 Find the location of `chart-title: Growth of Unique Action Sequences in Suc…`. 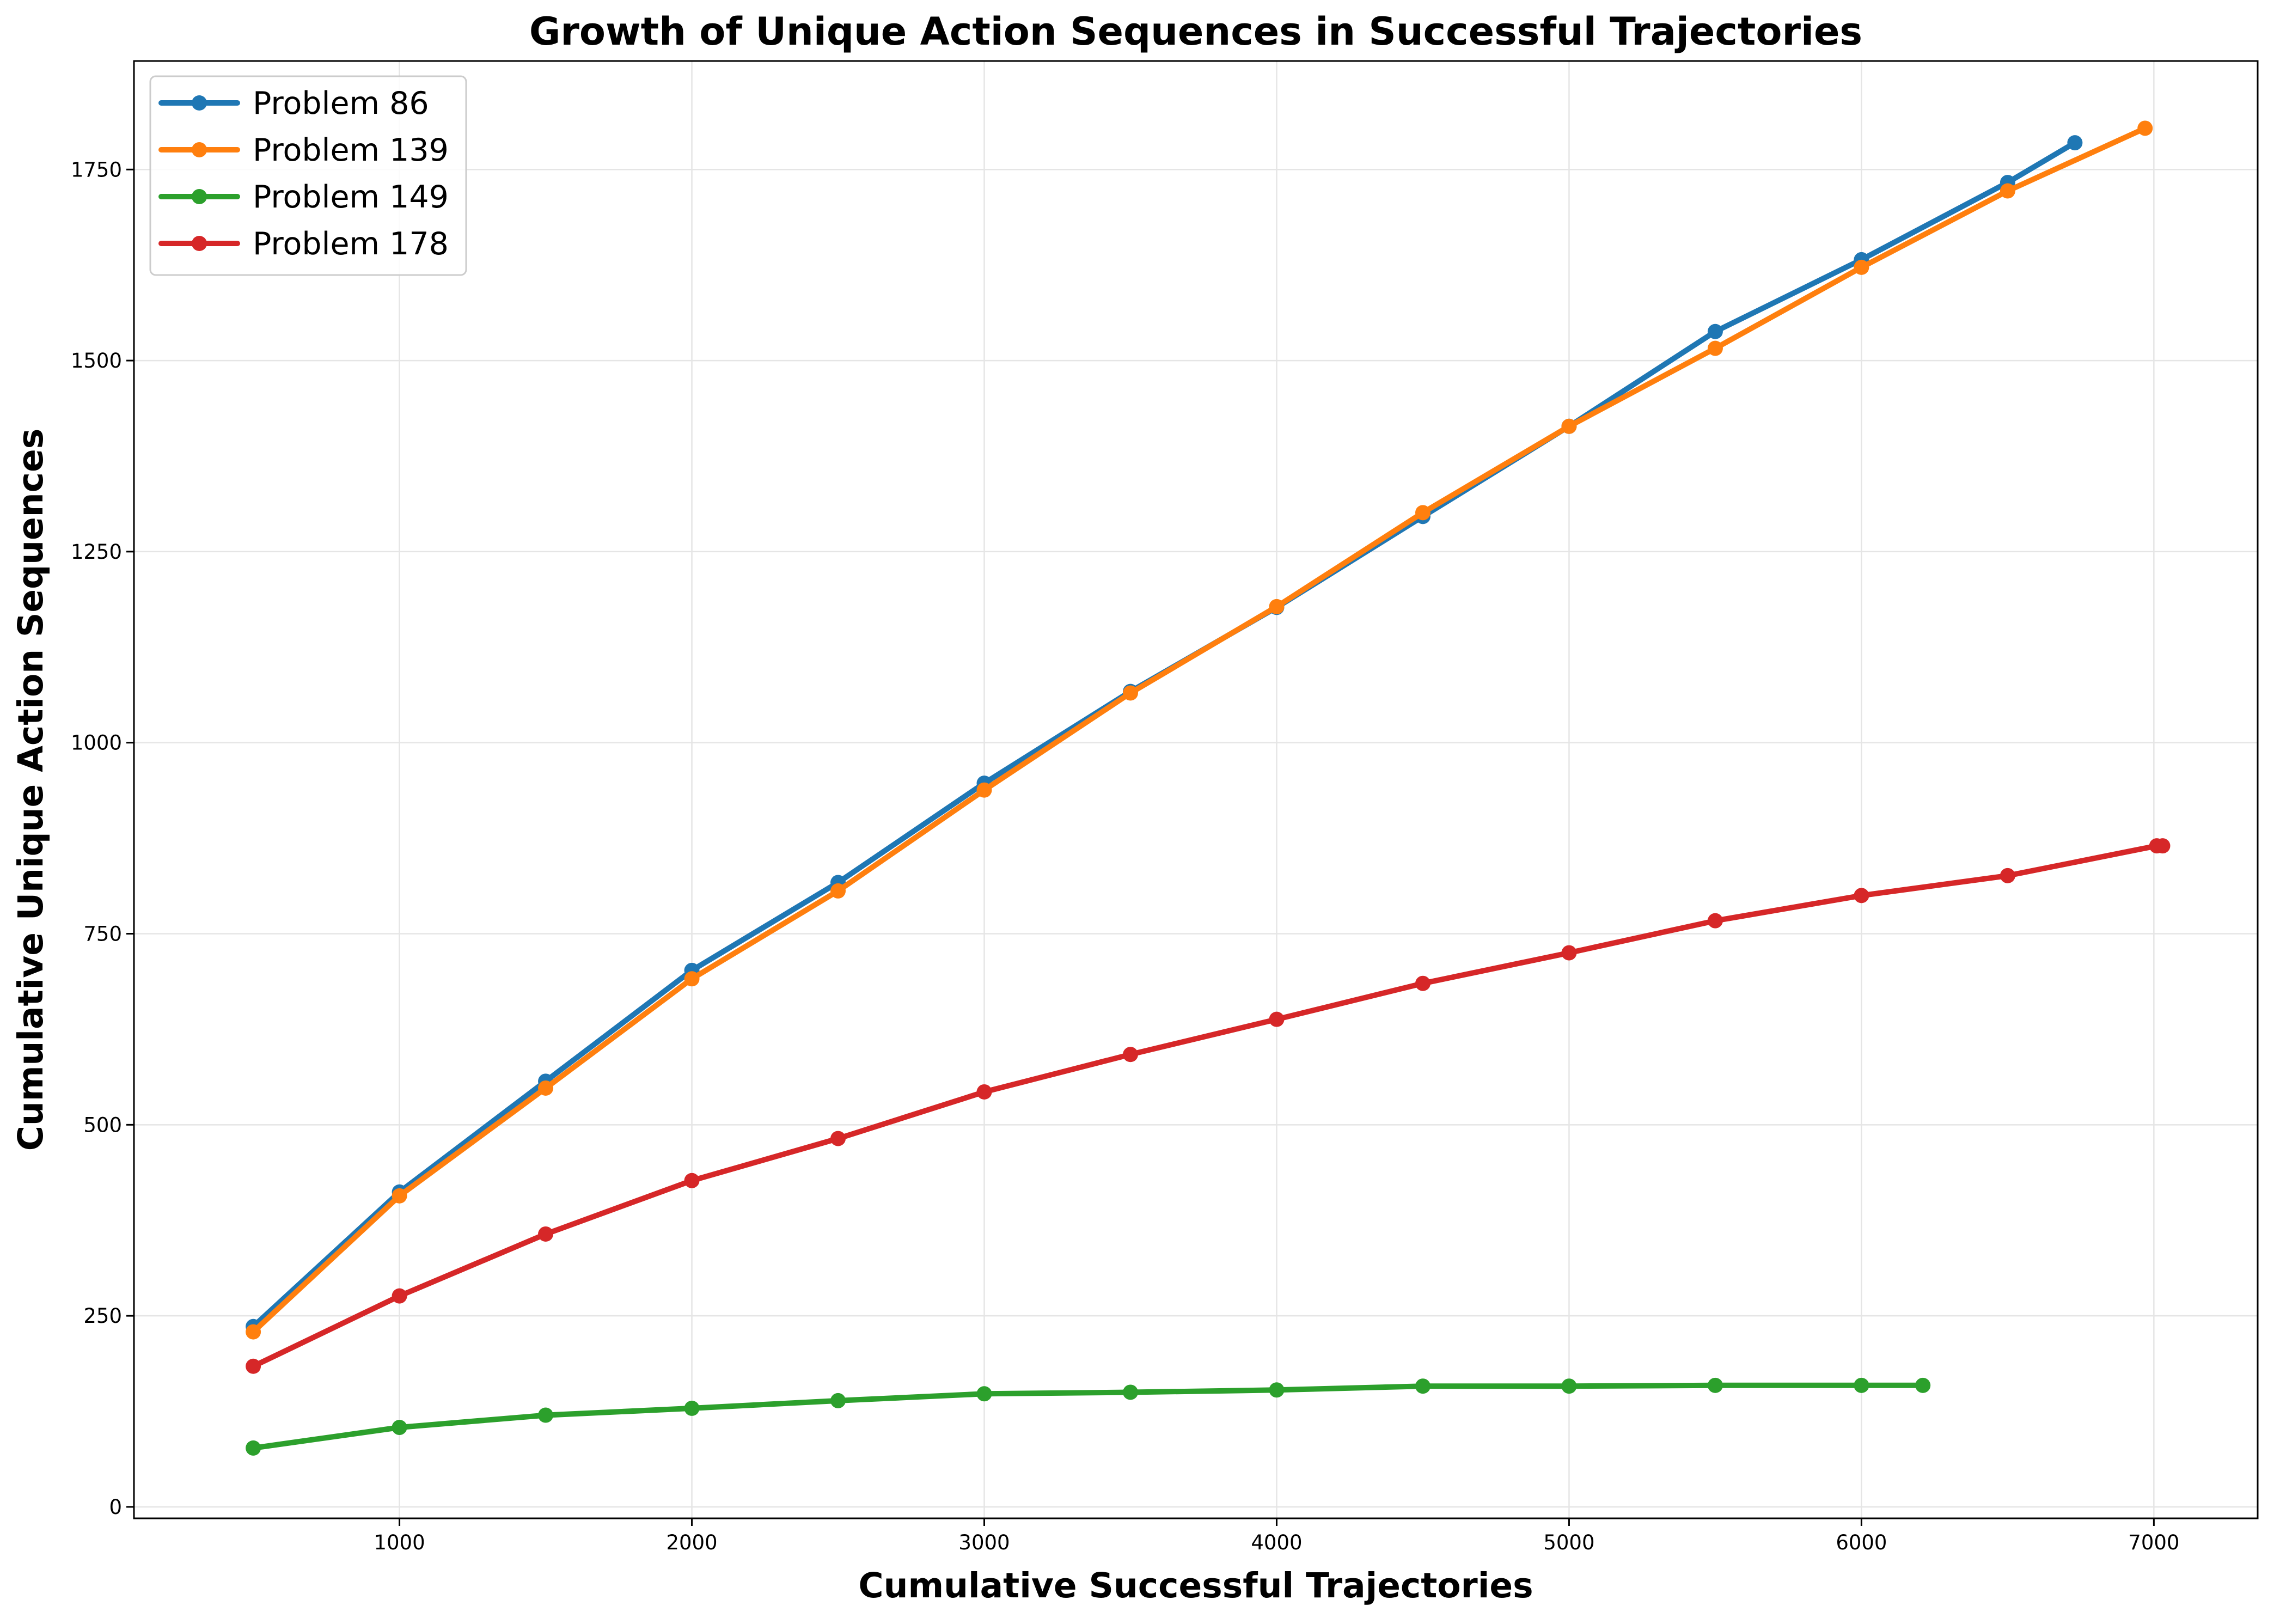

chart-title: Growth of Unique Action Sequences in Suc… is located at coordinates (1195, 31).